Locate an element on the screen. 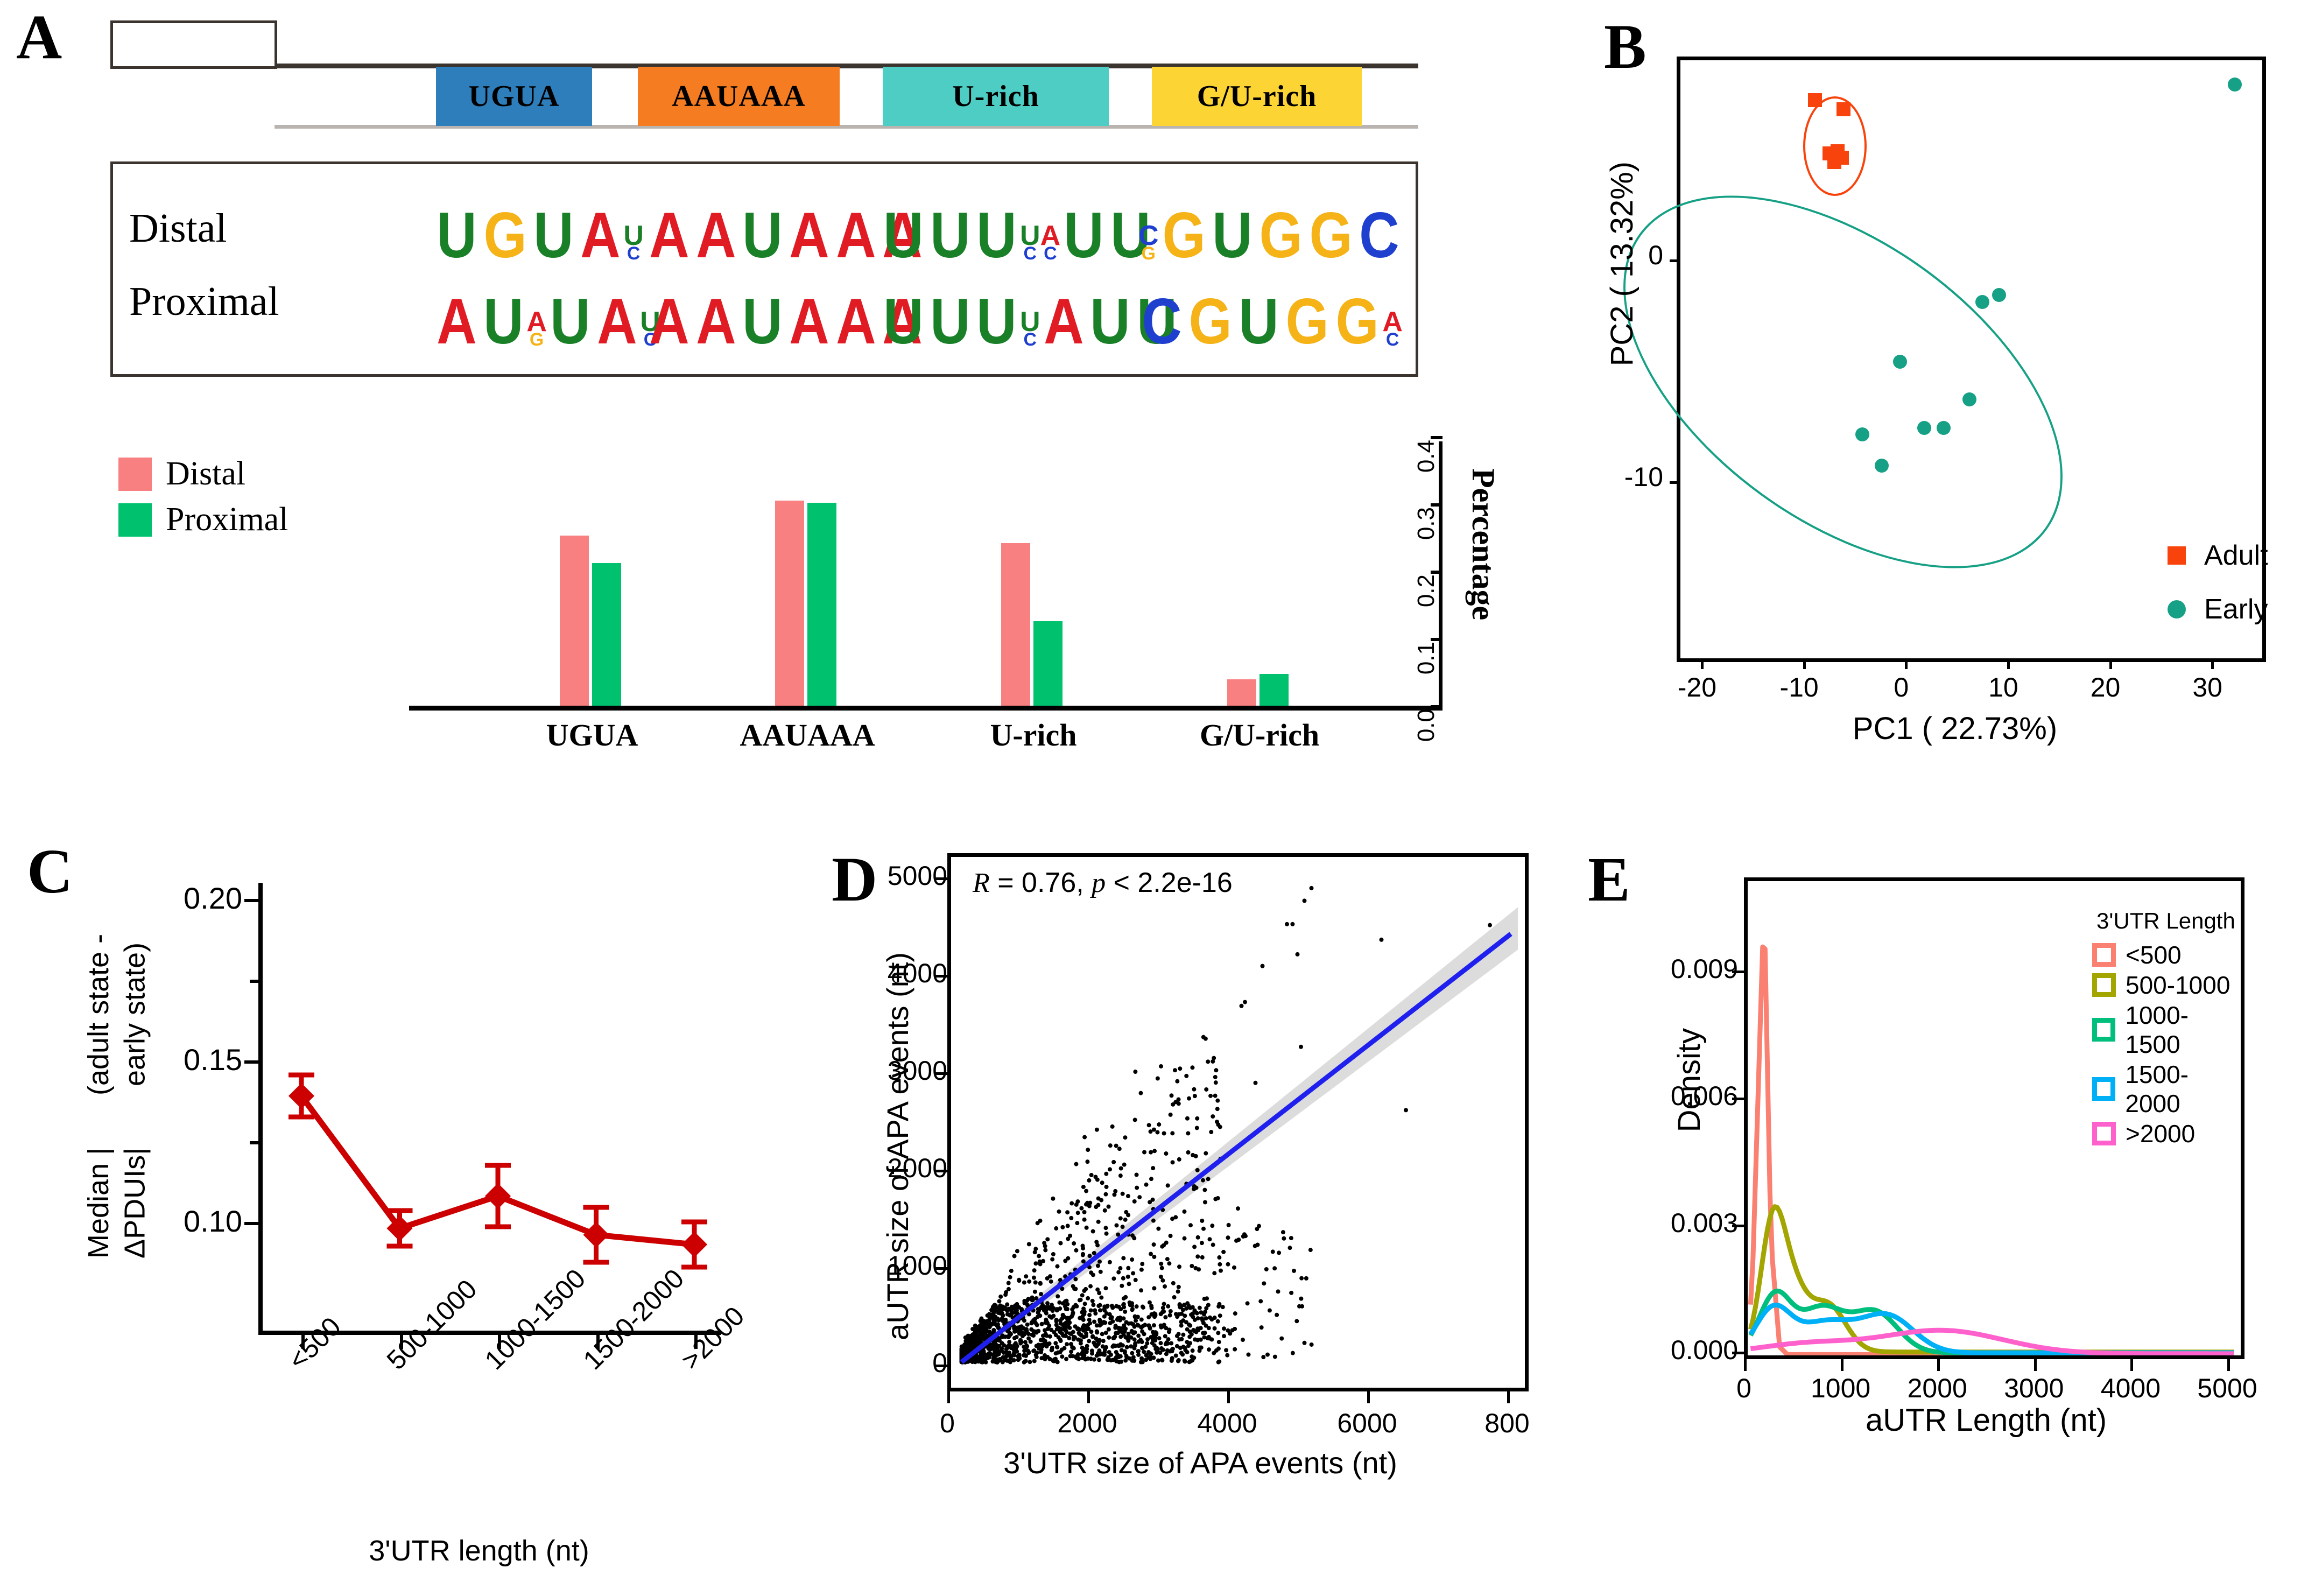 This screenshot has width=2322, height=1596. panel-c-y-tick is located at coordinates (251, 1224).